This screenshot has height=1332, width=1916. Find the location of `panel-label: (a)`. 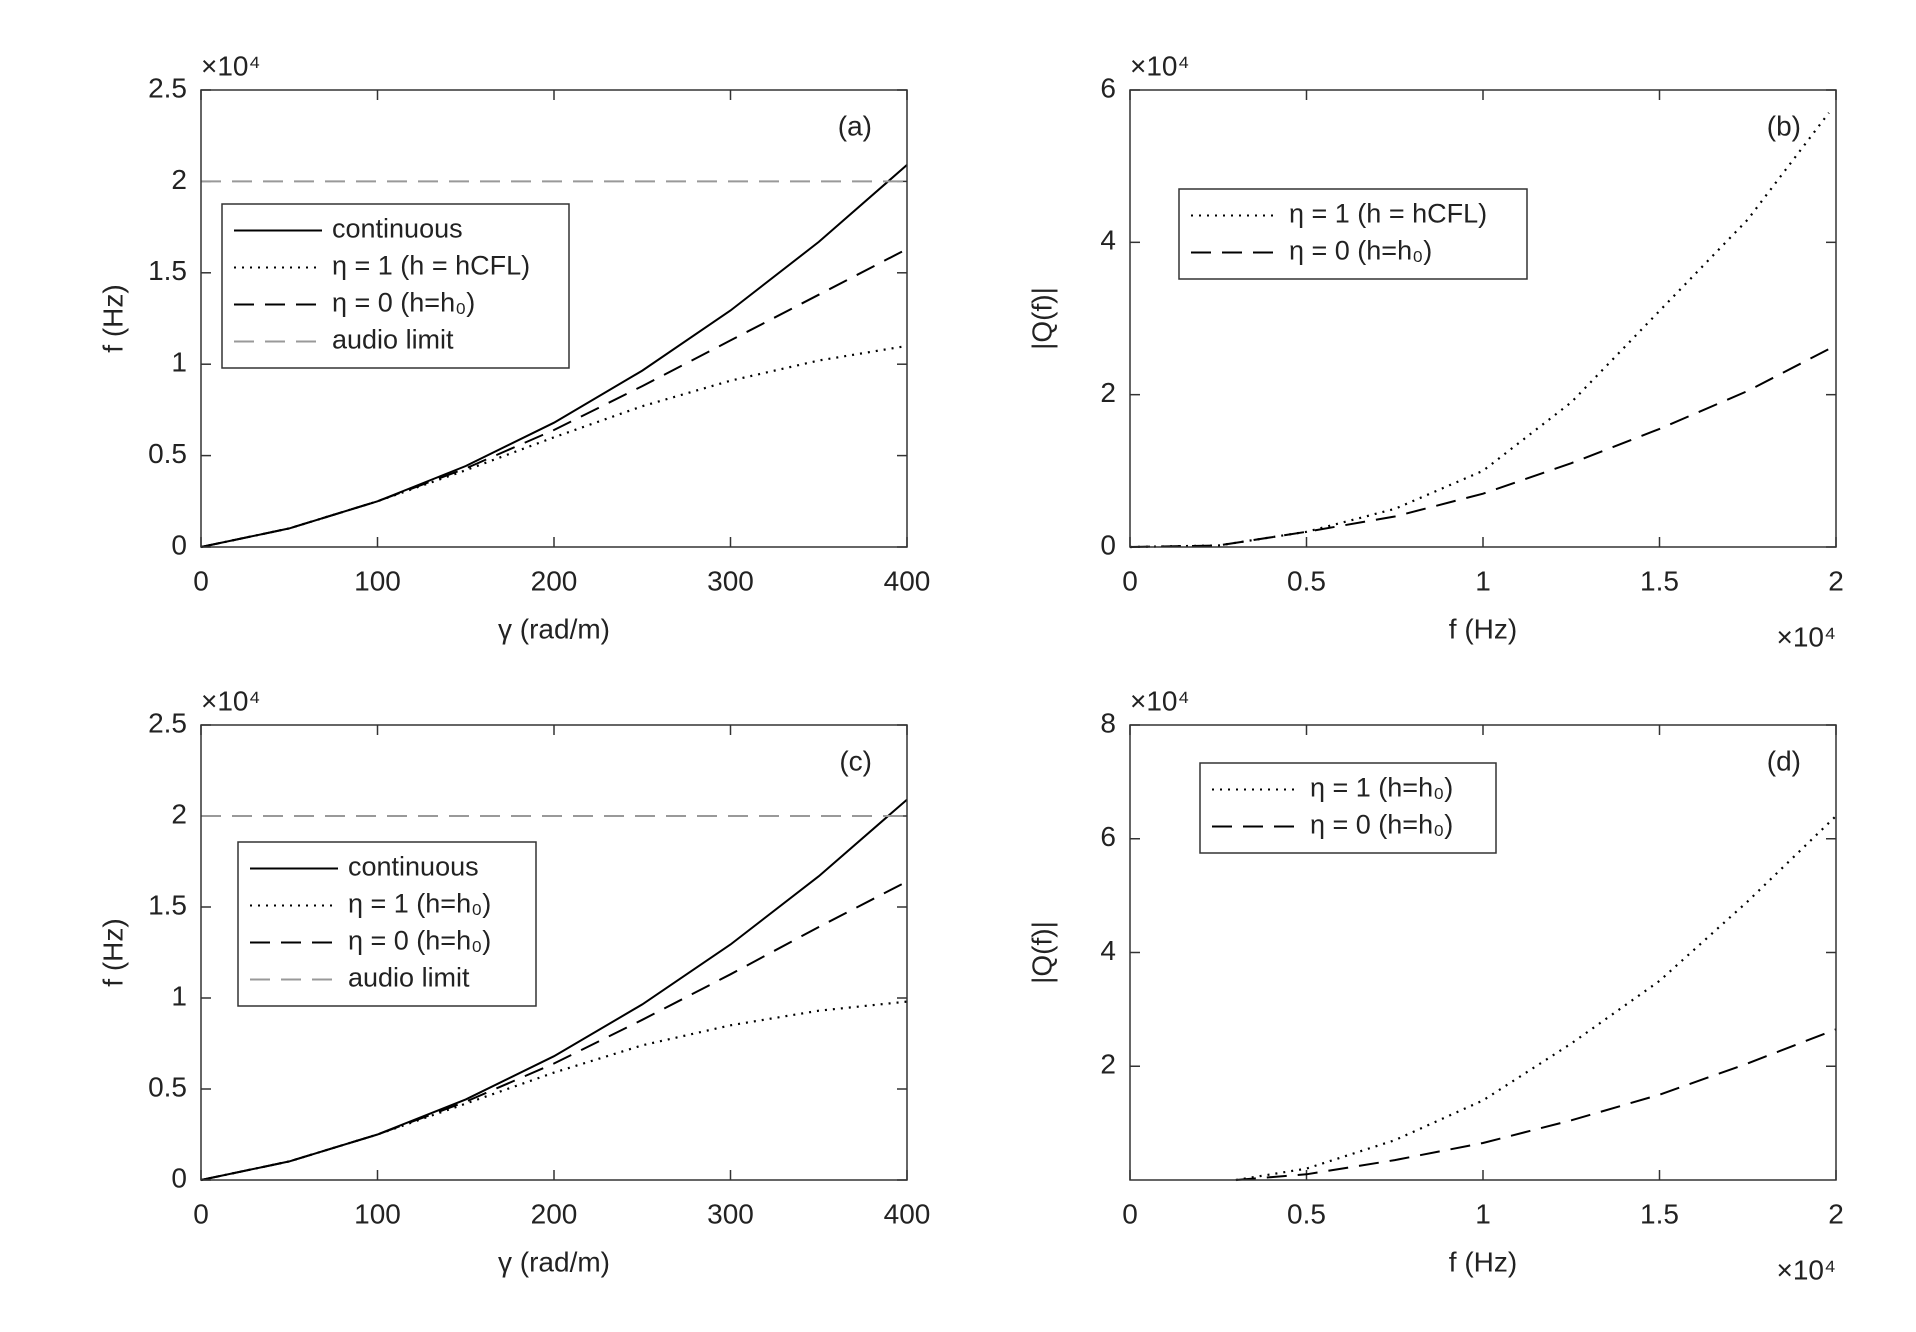

panel-label: (a) is located at coordinates (855, 125).